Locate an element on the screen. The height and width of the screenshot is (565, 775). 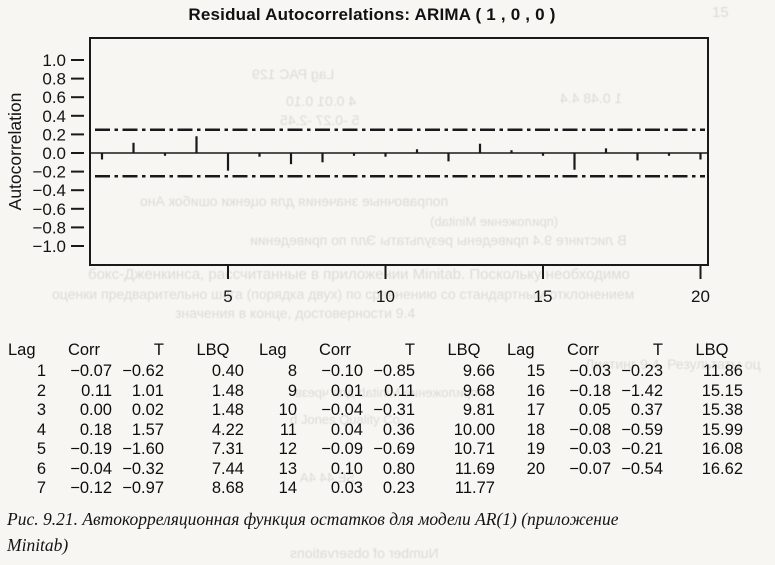
lag-cell: 17 is located at coordinates (535, 410).